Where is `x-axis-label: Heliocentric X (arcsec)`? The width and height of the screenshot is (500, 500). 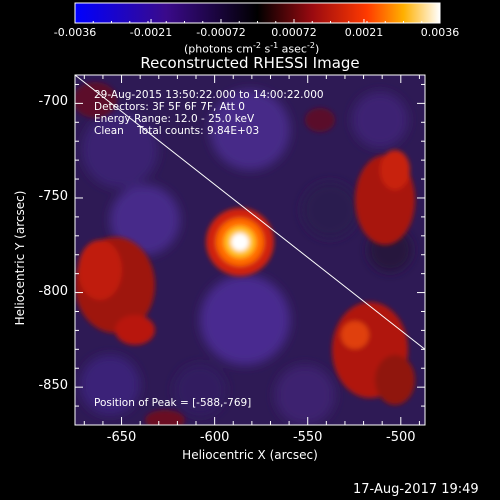 x-axis-label: Heliocentric X (arcsec) is located at coordinates (250, 455).